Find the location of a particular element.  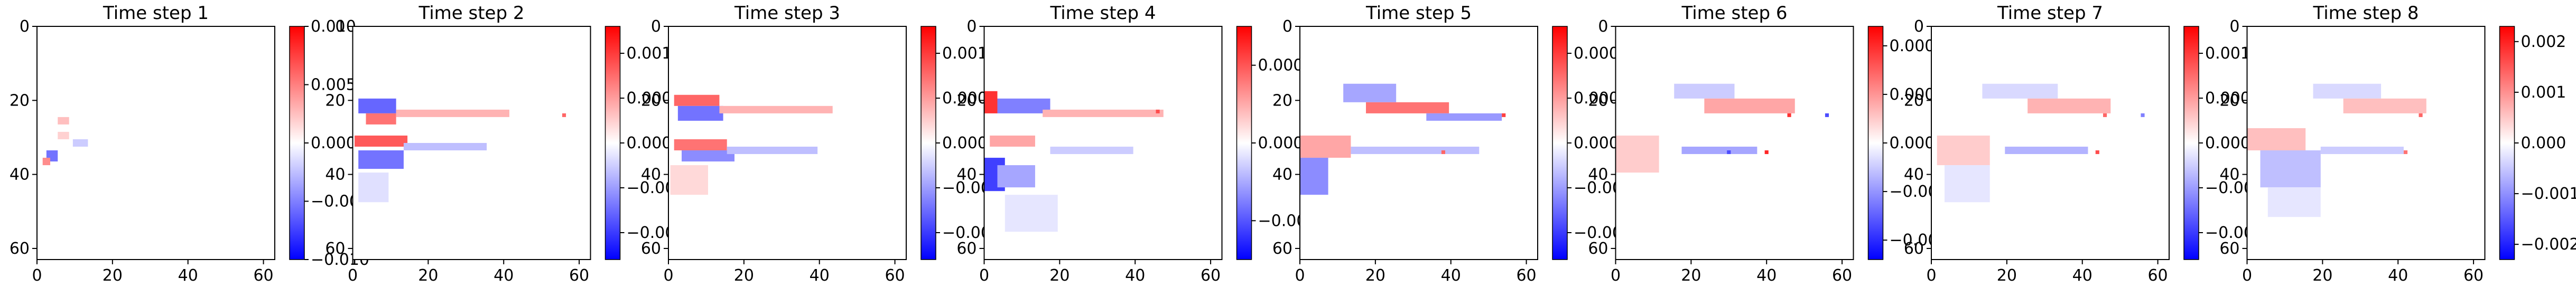

panel-title: Time step 8 is located at coordinates (2366, 13).